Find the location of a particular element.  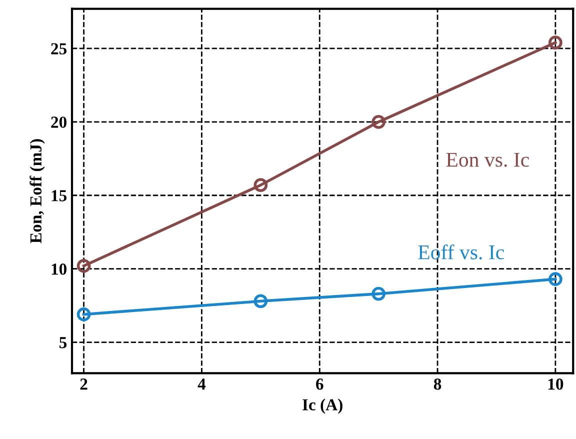

y-tick-label: 10 is located at coordinates (59, 269).